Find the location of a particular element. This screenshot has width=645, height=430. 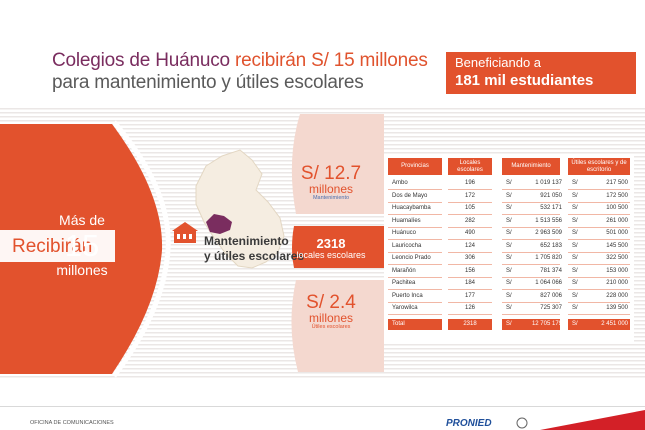

table-row: Dos de Mayo 172 S/921 050 S/172 500 is located at coordinates (510, 197).